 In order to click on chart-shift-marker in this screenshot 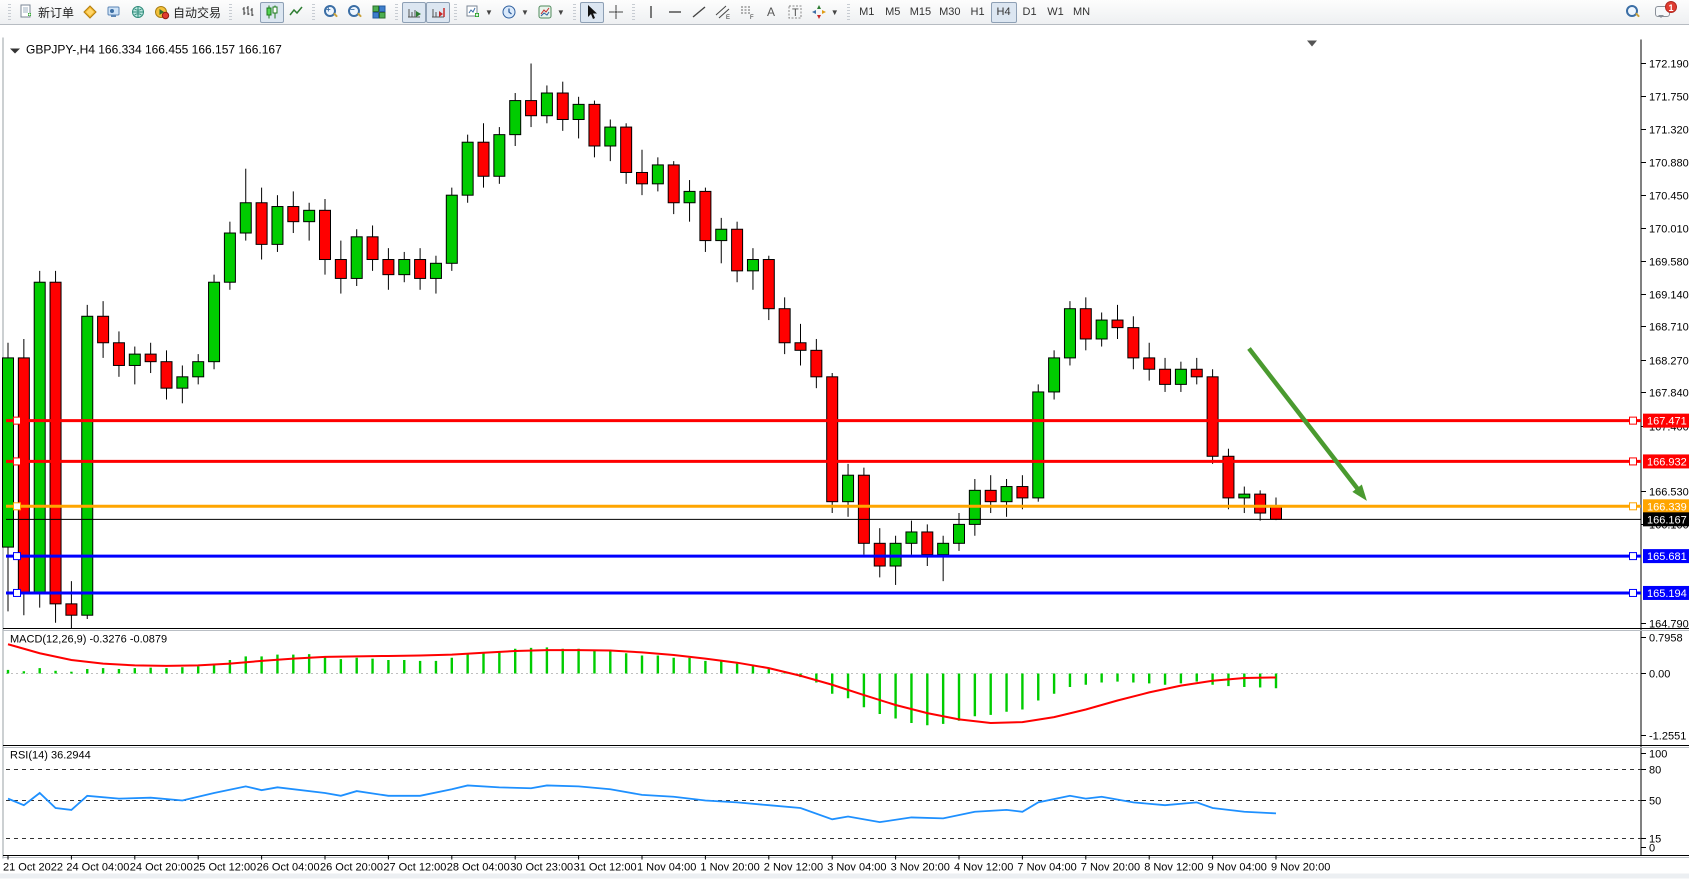, I will do `click(1312, 43)`.